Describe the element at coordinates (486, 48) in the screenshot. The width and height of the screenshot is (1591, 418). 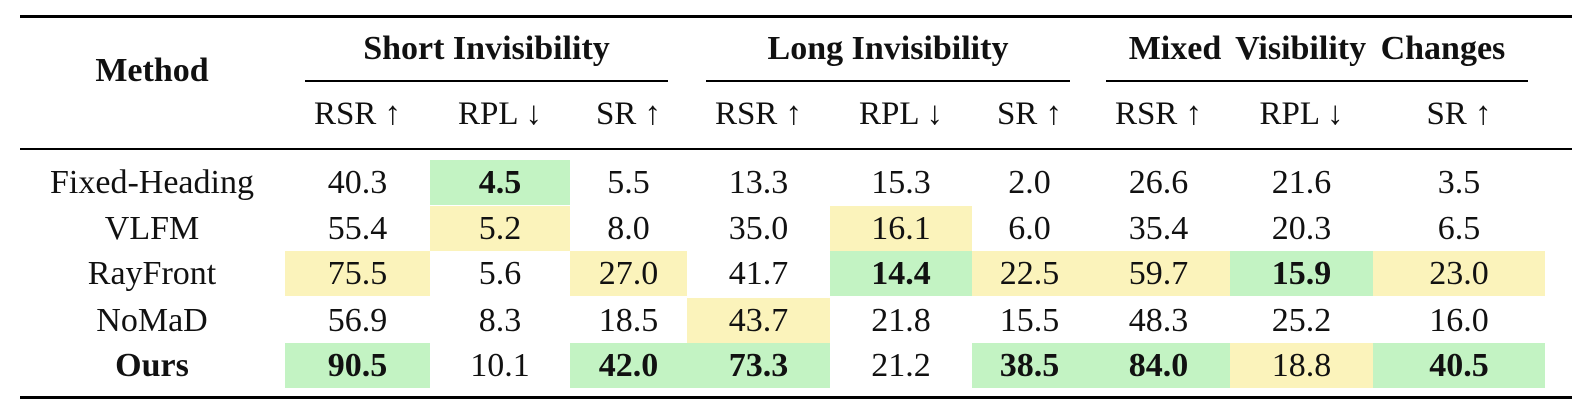
I see `group-header-short: Short Invisibility` at that location.